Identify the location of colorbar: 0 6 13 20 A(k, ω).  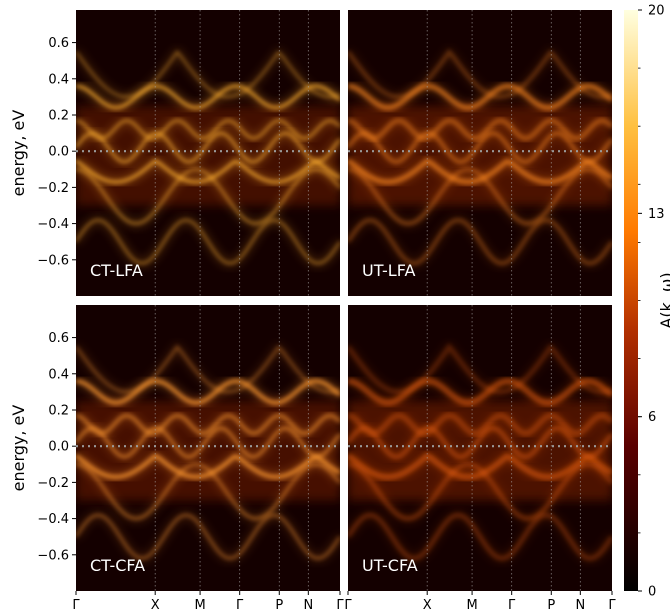
(647, 302).